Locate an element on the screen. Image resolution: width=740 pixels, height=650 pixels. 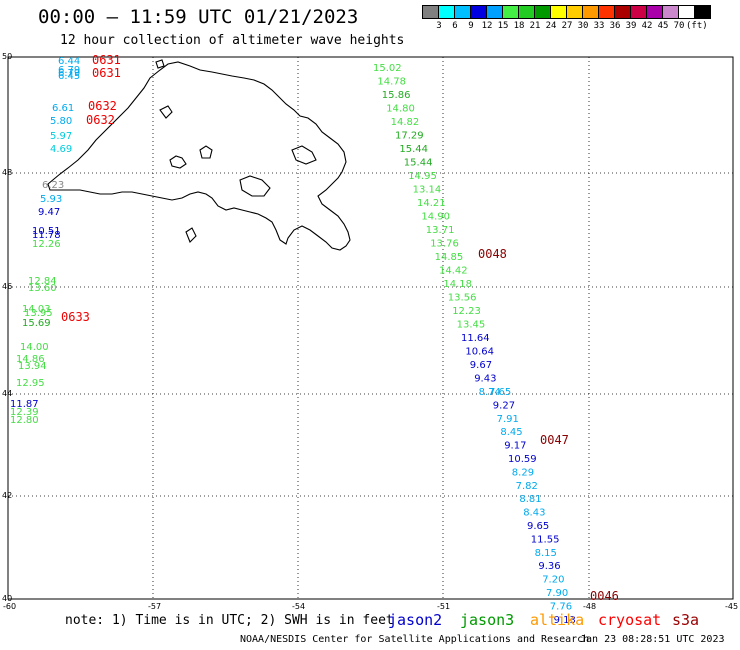
scale-label: 6 is located at coordinates (455, 26).